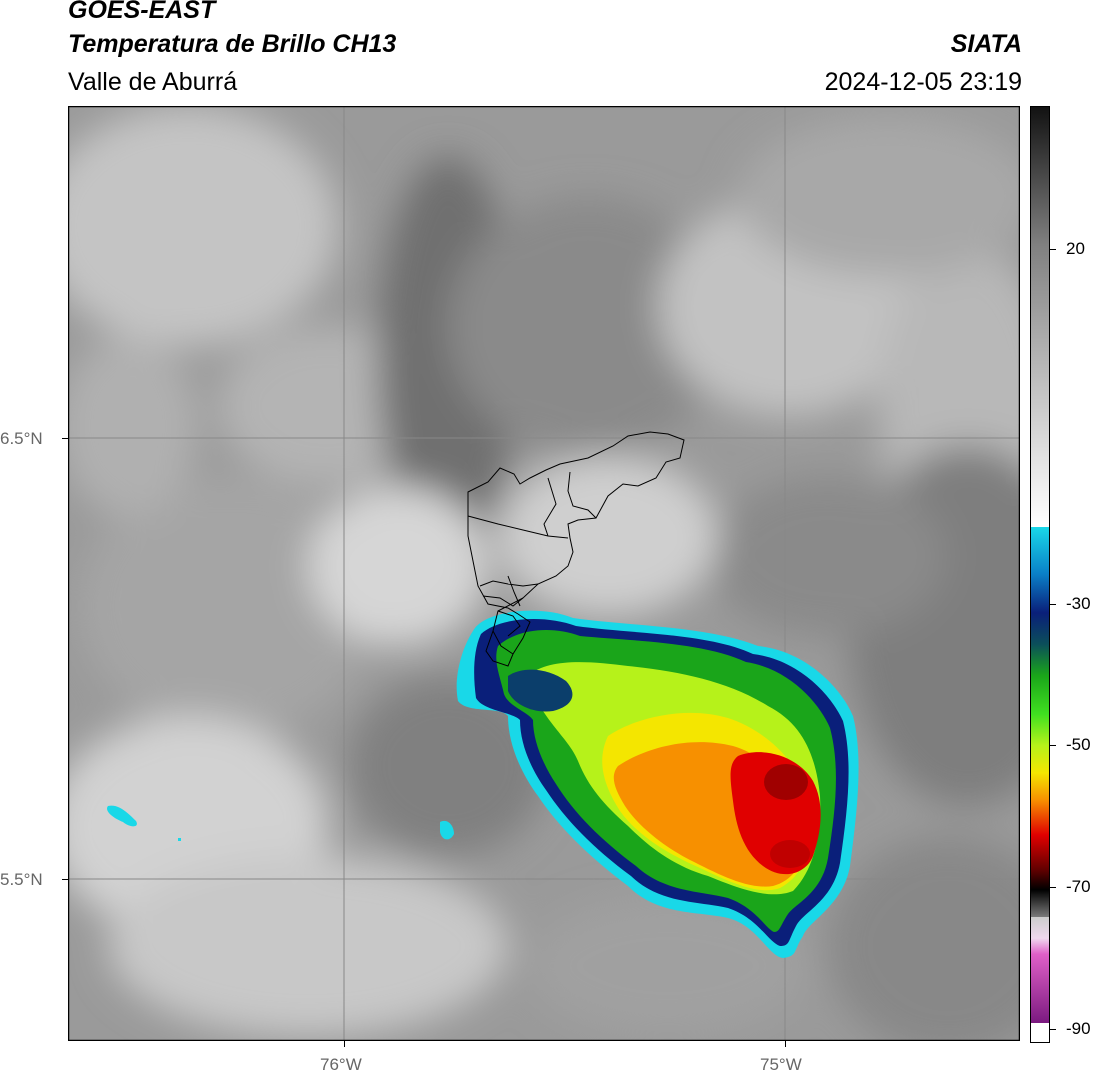 This screenshot has height=1078, width=1094. I want to click on colorbar-min-segment, so click(1040, 1033).